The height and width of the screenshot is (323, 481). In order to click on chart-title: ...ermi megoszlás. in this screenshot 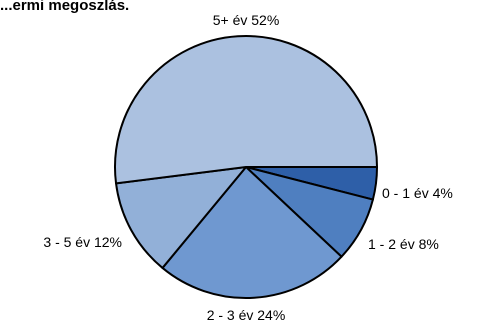, I will do `click(64, 7)`.